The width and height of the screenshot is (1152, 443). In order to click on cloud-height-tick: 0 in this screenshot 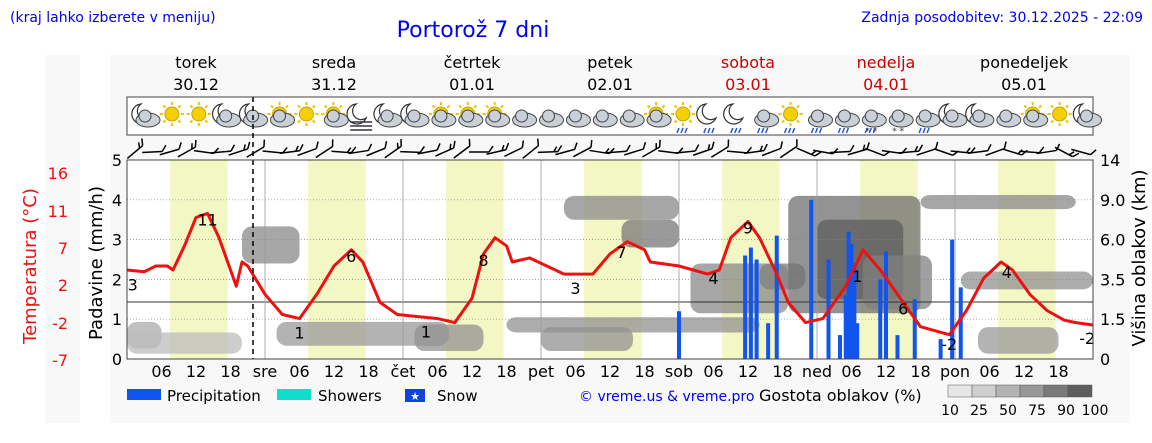, I will do `click(1105, 359)`.